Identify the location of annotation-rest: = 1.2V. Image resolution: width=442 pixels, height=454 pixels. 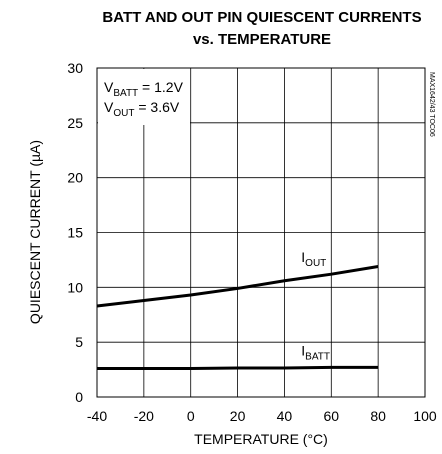
(160, 87).